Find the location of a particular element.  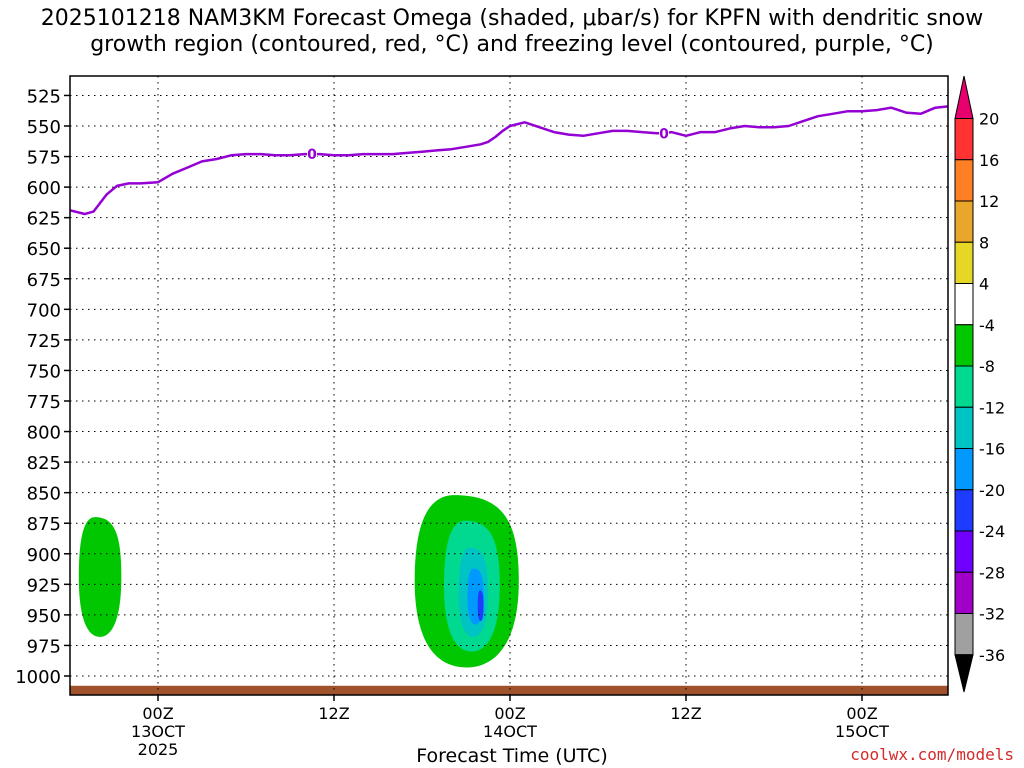

y-tick-label: 625 is located at coordinates (44, 219).